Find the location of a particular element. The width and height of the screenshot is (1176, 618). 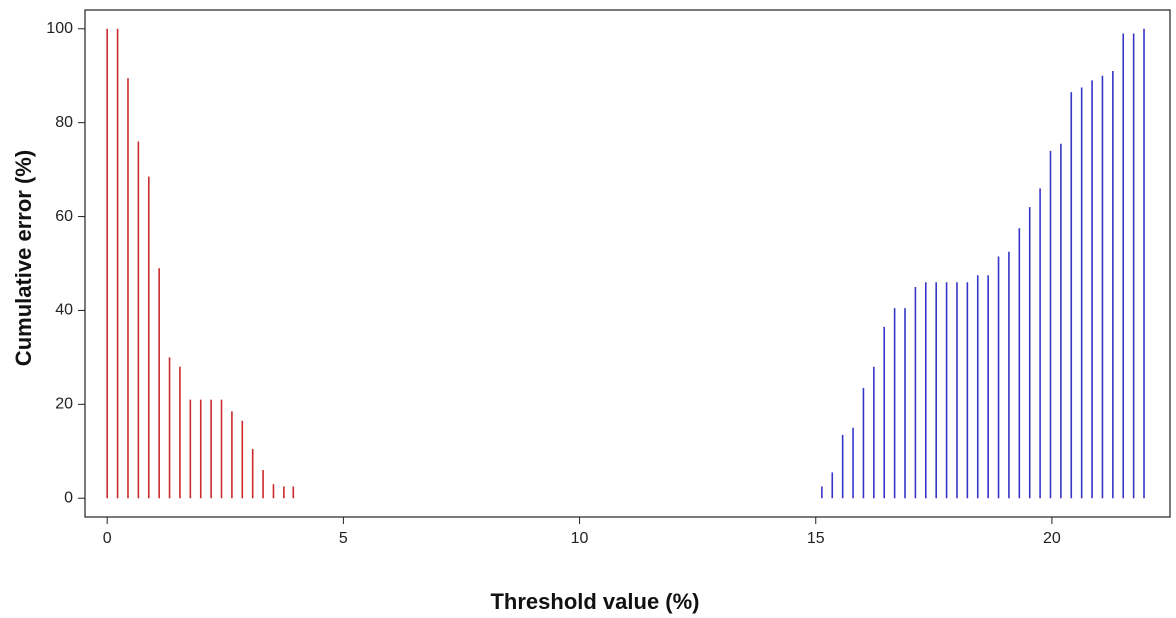

x-axis-title: Threshold value (%) is located at coordinates (594, 601).